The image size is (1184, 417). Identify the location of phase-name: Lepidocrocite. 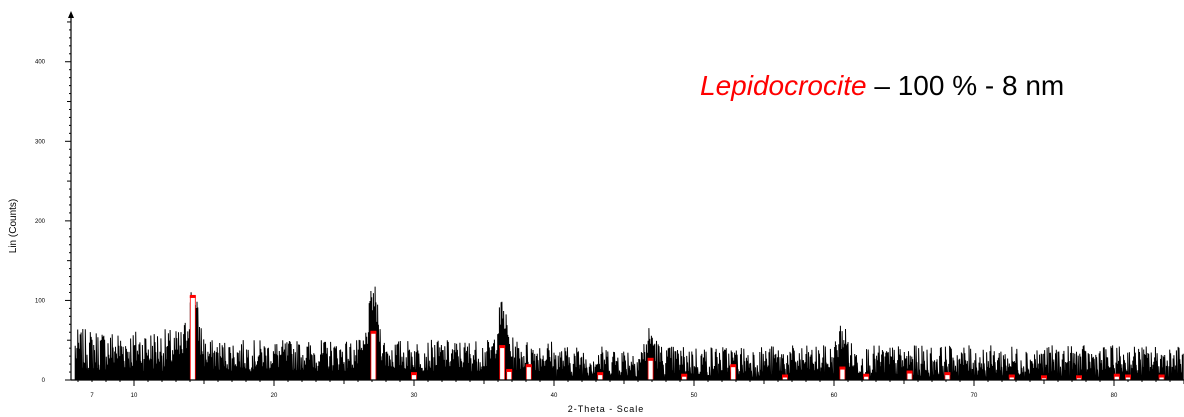
(783, 85).